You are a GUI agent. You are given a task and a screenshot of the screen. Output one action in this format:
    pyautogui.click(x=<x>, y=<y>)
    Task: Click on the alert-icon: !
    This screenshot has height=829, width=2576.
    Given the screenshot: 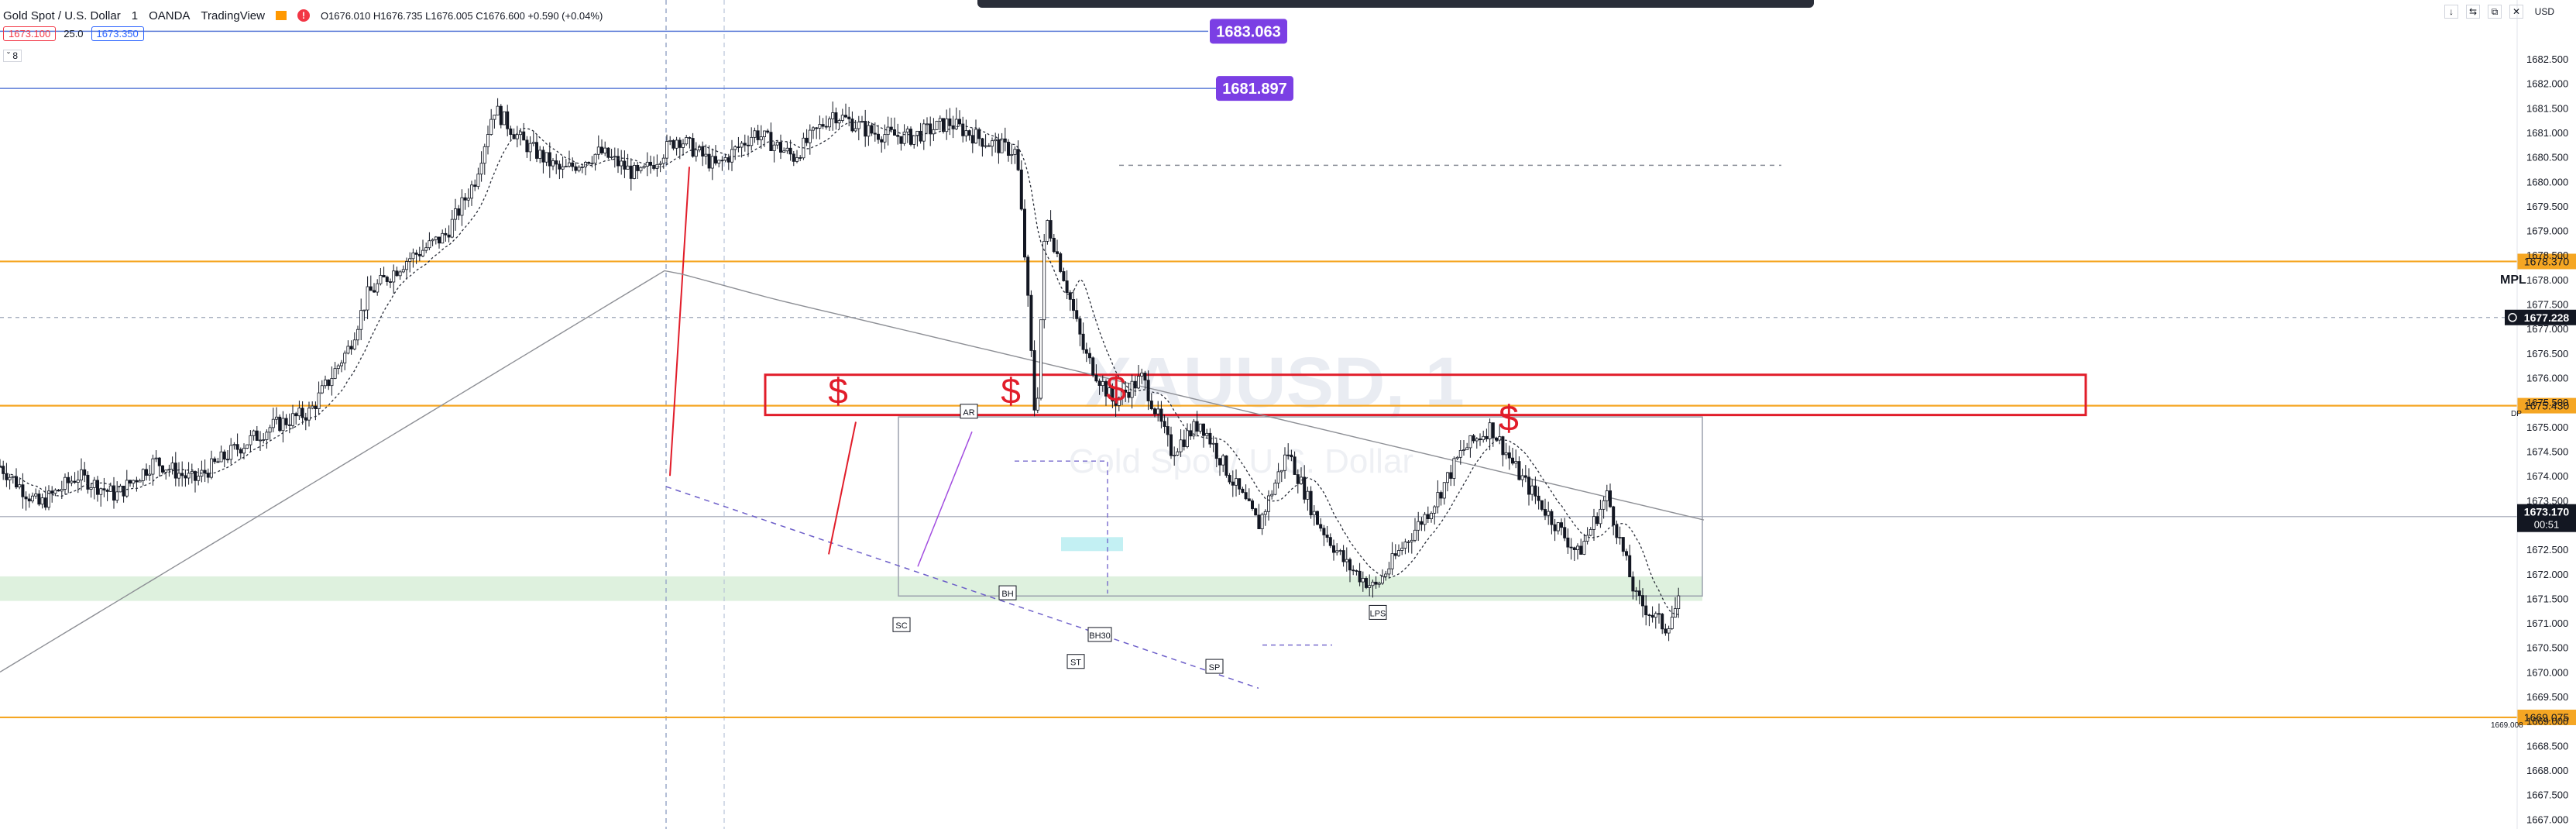 What is the action you would take?
    pyautogui.click(x=303, y=15)
    